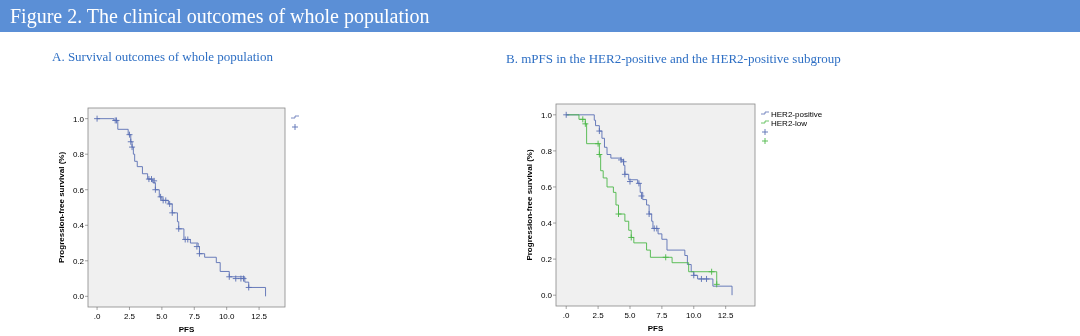 Image resolution: width=1080 pixels, height=336 pixels. What do you see at coordinates (797, 114) in the screenshot?
I see `legend-label: HER2-positive` at bounding box center [797, 114].